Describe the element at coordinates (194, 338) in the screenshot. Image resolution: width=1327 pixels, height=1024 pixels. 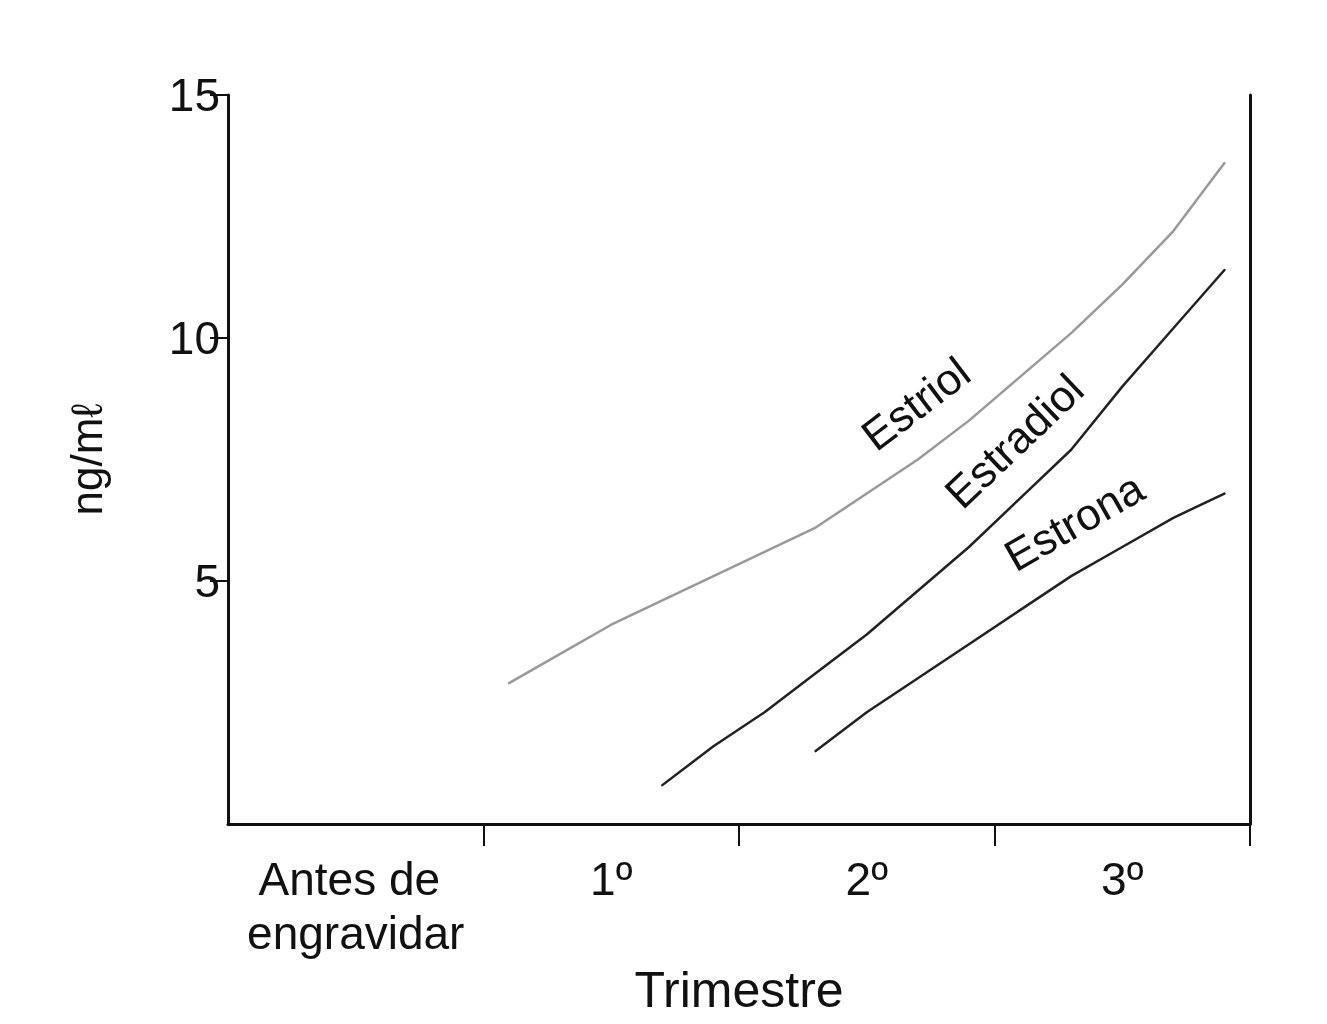
I see `y-tick-label: 10` at that location.